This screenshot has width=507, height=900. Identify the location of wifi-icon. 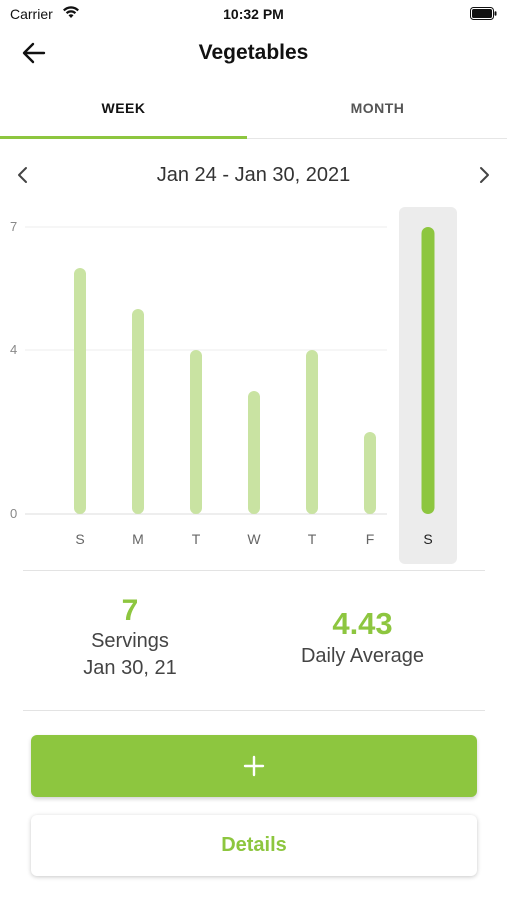
(71, 12).